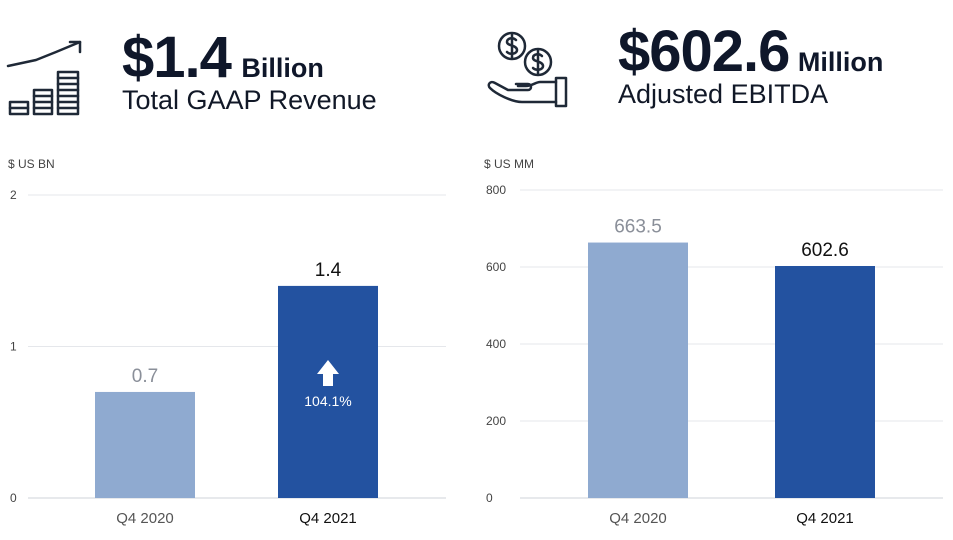 The height and width of the screenshot is (540, 953). What do you see at coordinates (145, 376) in the screenshot?
I see `data-label: 0.7` at bounding box center [145, 376].